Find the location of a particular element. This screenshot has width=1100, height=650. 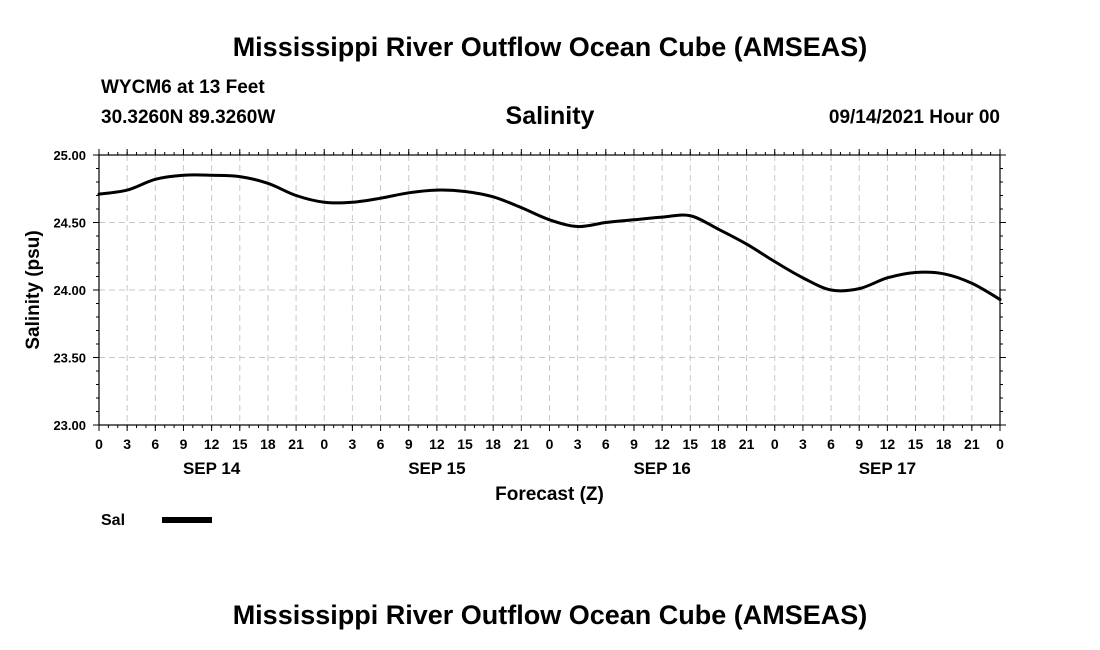

y-tick-label: 25.00 is located at coordinates (69, 155).